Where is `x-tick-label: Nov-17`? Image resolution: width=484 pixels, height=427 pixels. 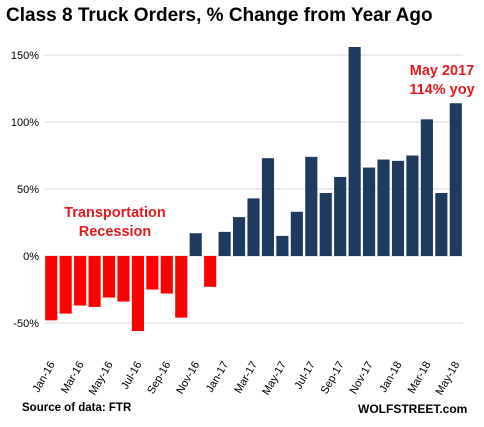 x-tick-label: Nov-17 is located at coordinates (362, 378).